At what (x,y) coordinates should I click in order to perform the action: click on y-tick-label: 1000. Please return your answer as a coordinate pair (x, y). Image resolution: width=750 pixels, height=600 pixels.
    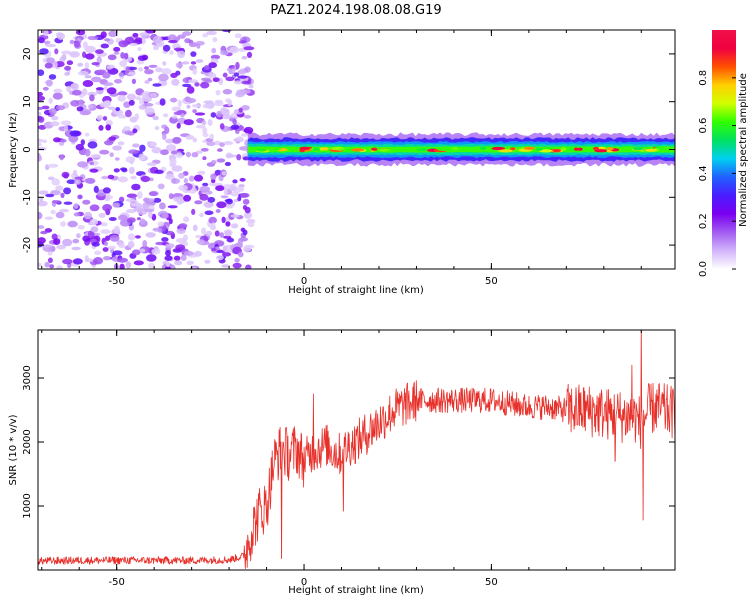
    Looking at the image, I should click on (27, 505).